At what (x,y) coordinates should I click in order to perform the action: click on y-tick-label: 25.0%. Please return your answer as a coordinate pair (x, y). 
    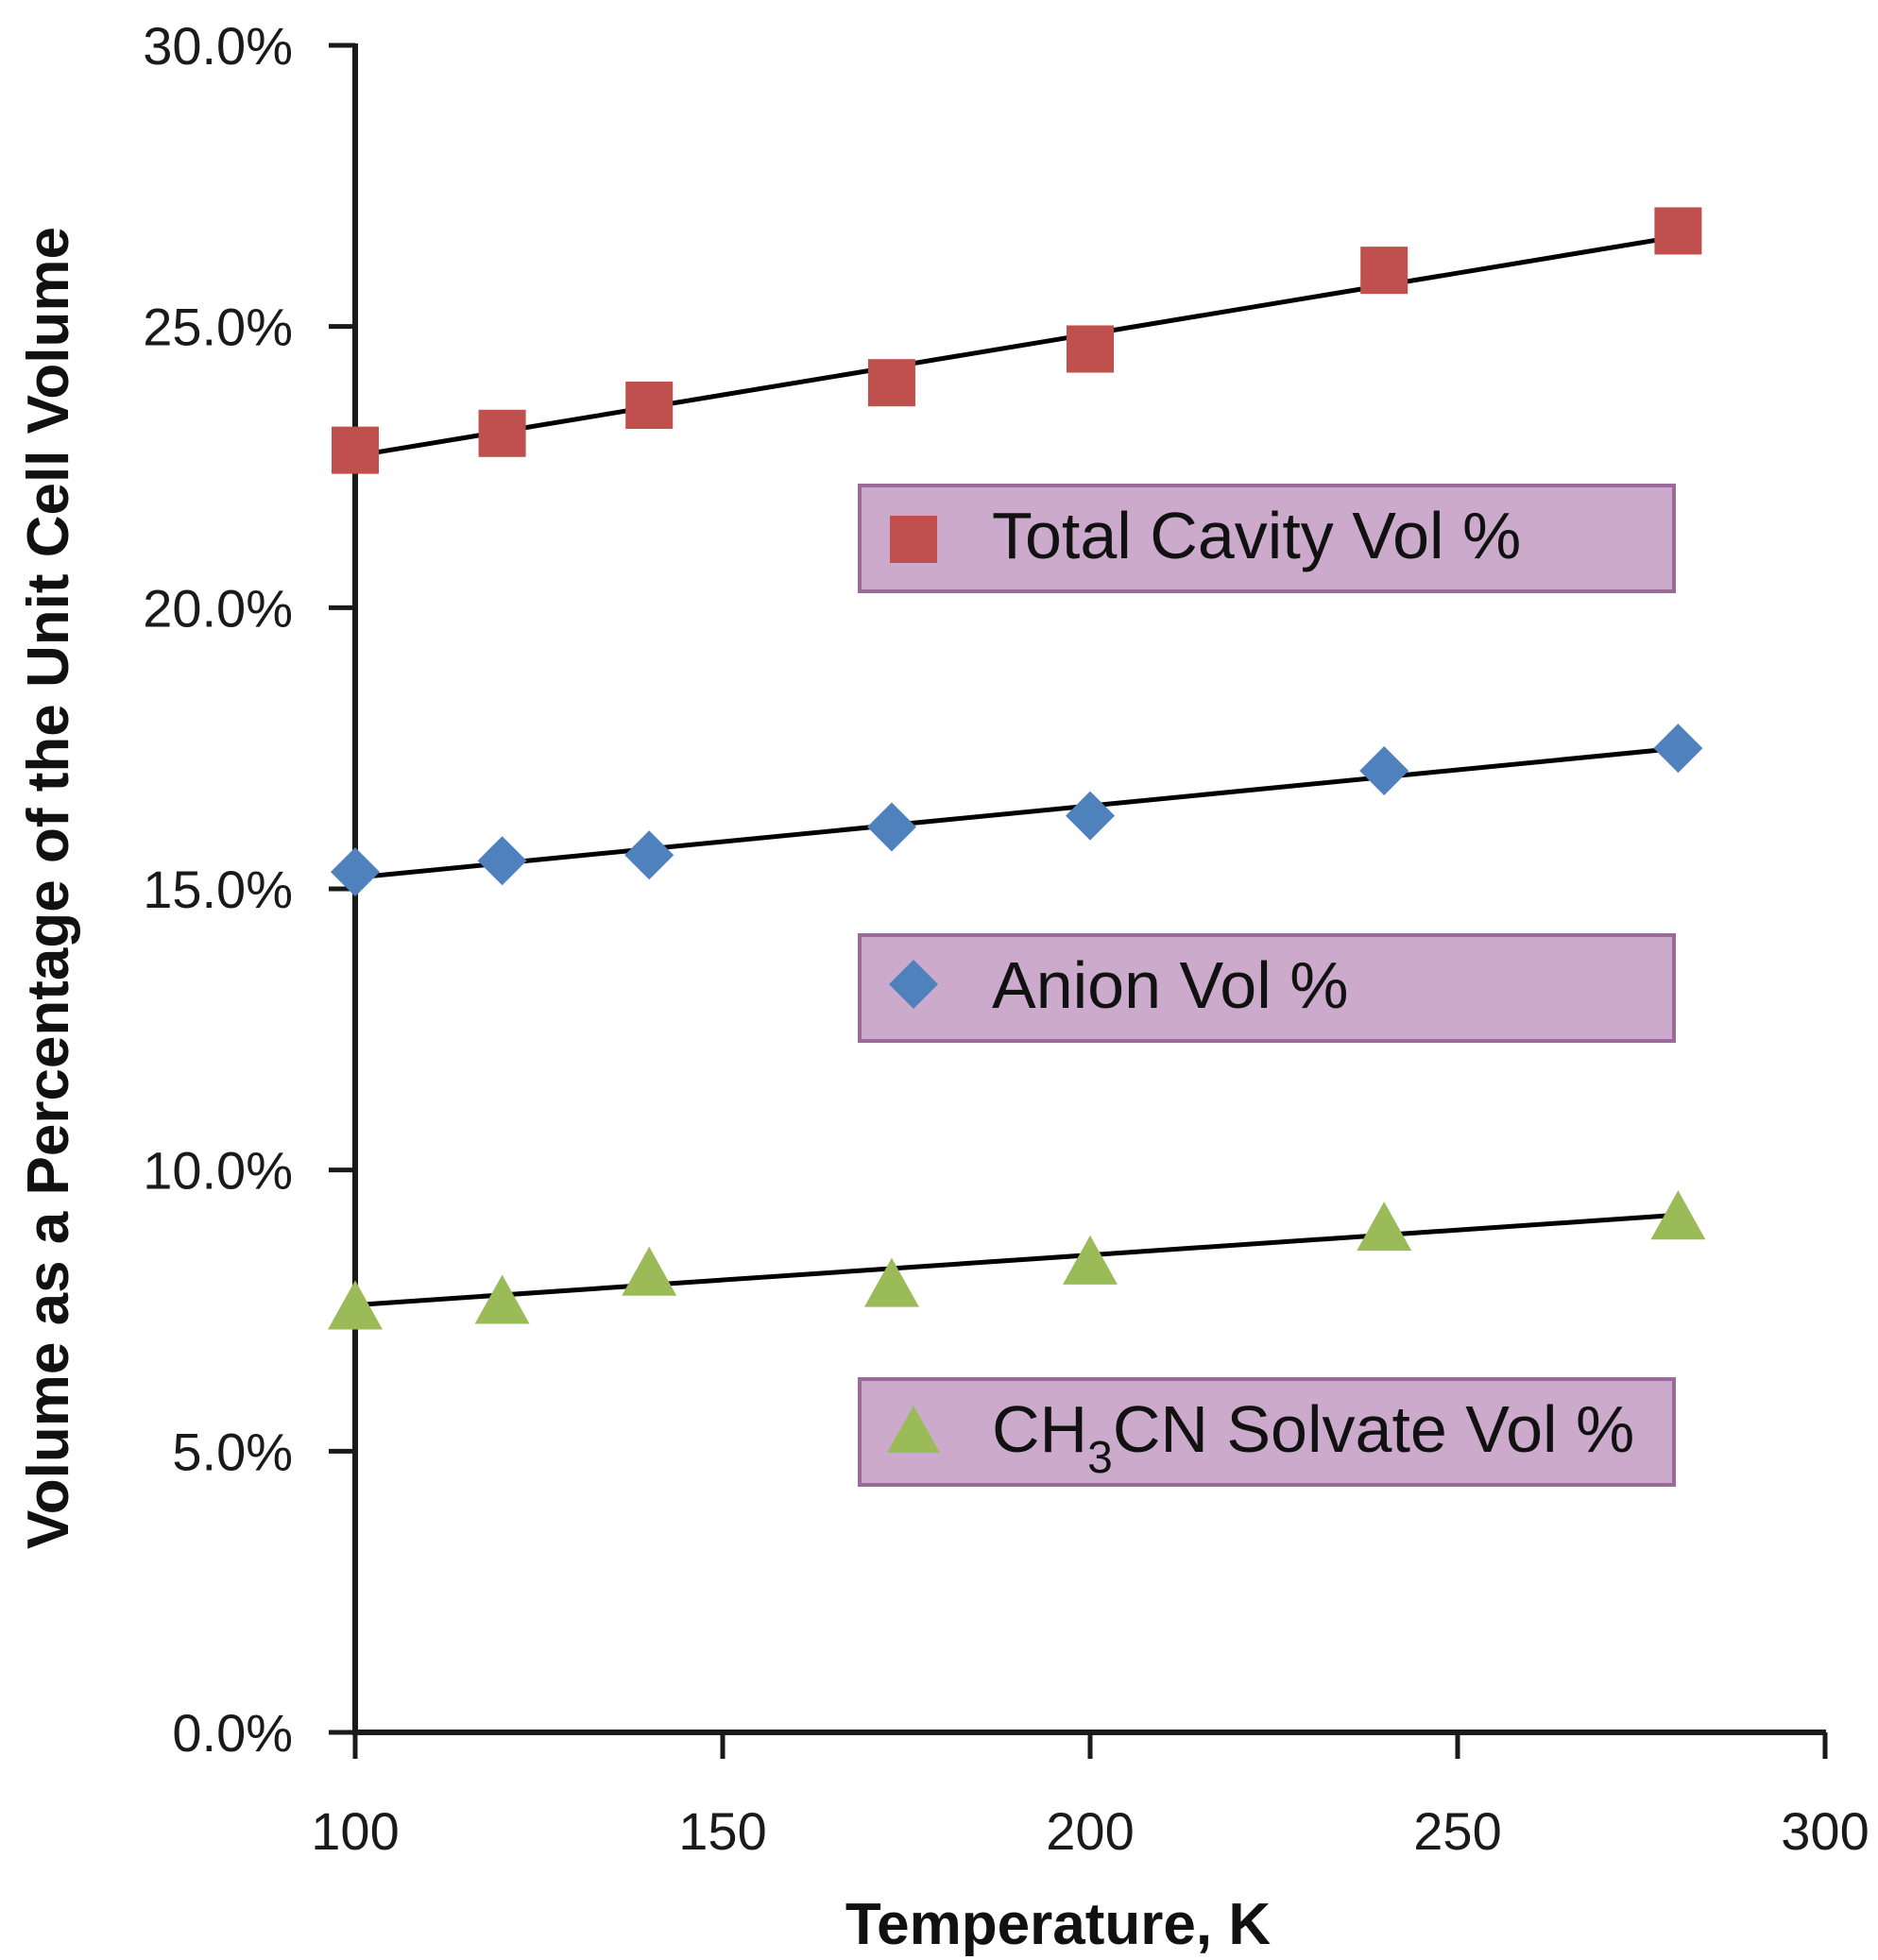
    Looking at the image, I should click on (218, 327).